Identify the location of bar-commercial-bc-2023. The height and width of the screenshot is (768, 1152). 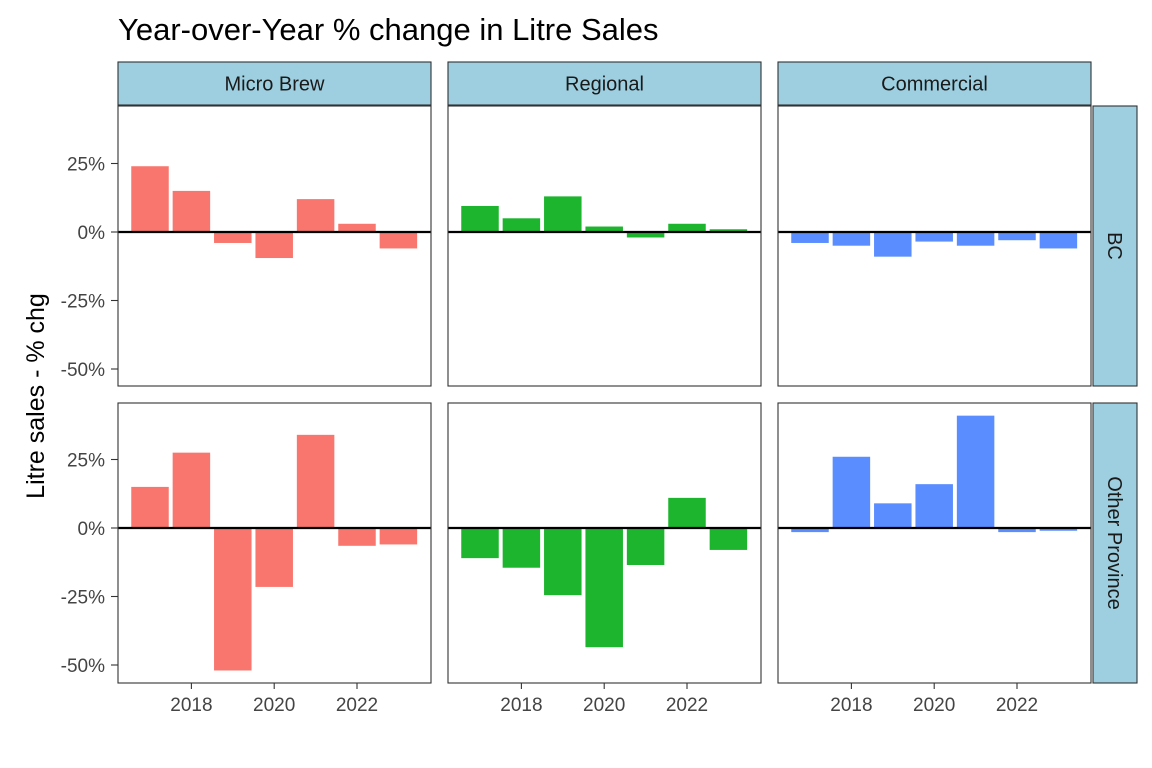
(1058, 240).